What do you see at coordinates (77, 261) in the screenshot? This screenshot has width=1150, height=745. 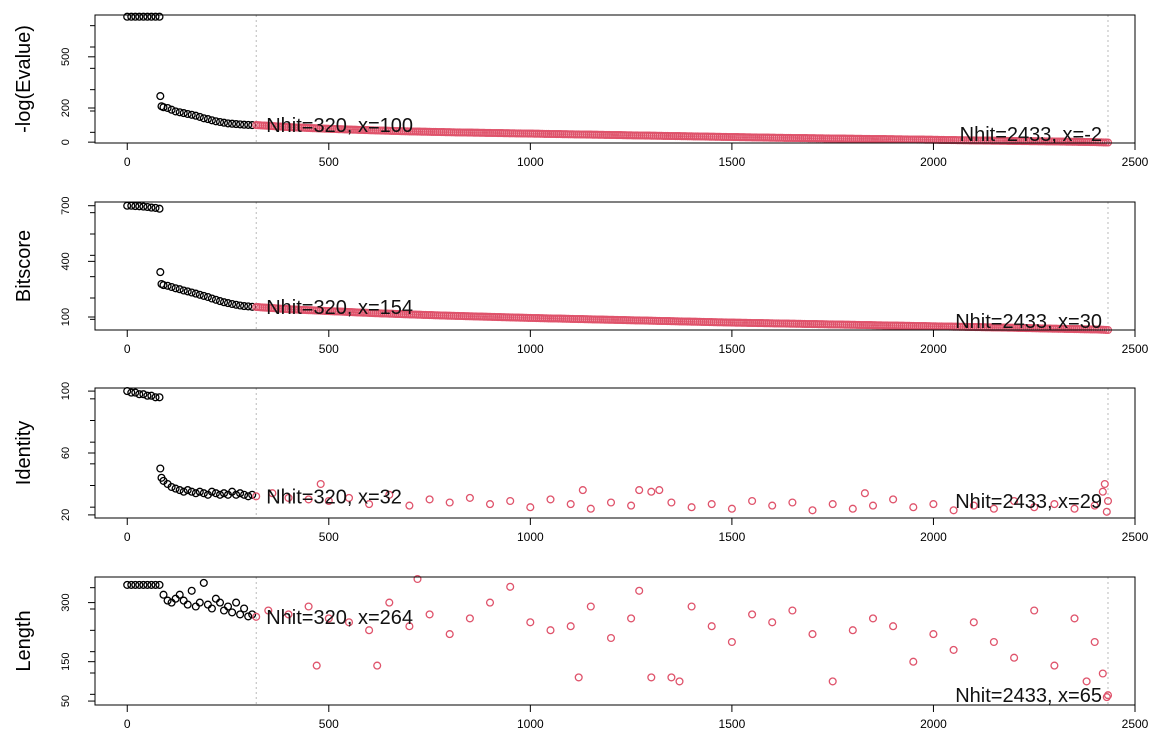 I see `y-axis: 100 400 700` at bounding box center [77, 261].